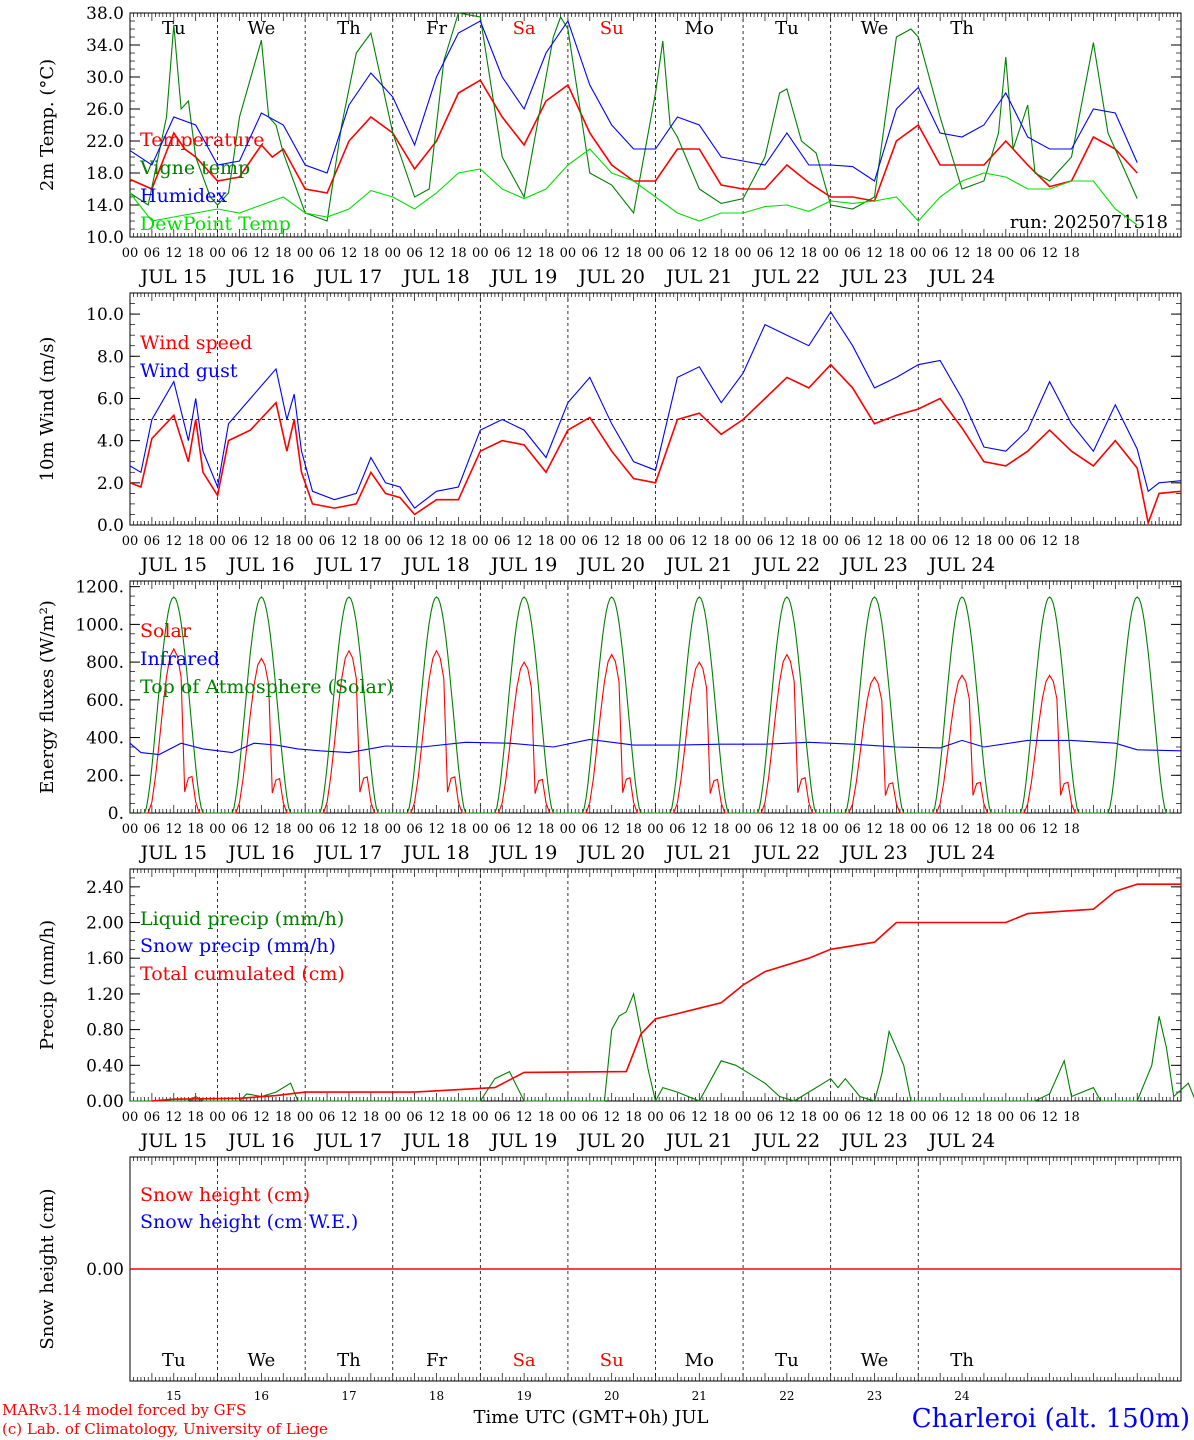  I want to click on y-axis-label: 2m Temp. (°C), so click(47, 125).